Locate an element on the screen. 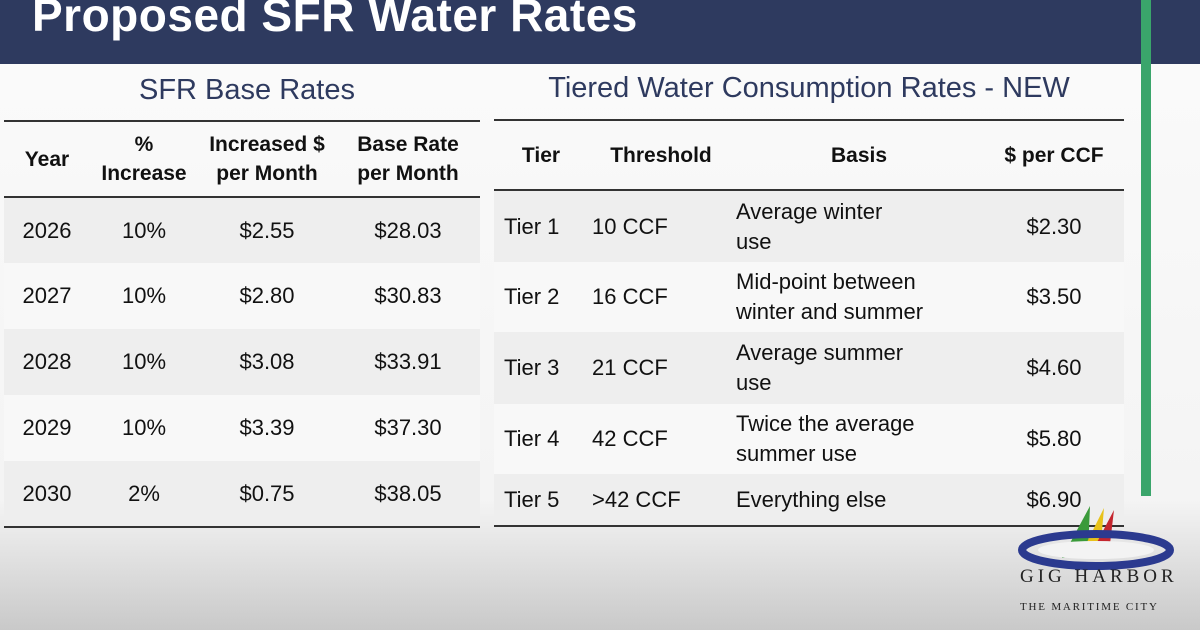 This screenshot has height=630, width=1200. percent-cell: 2% is located at coordinates (144, 494).